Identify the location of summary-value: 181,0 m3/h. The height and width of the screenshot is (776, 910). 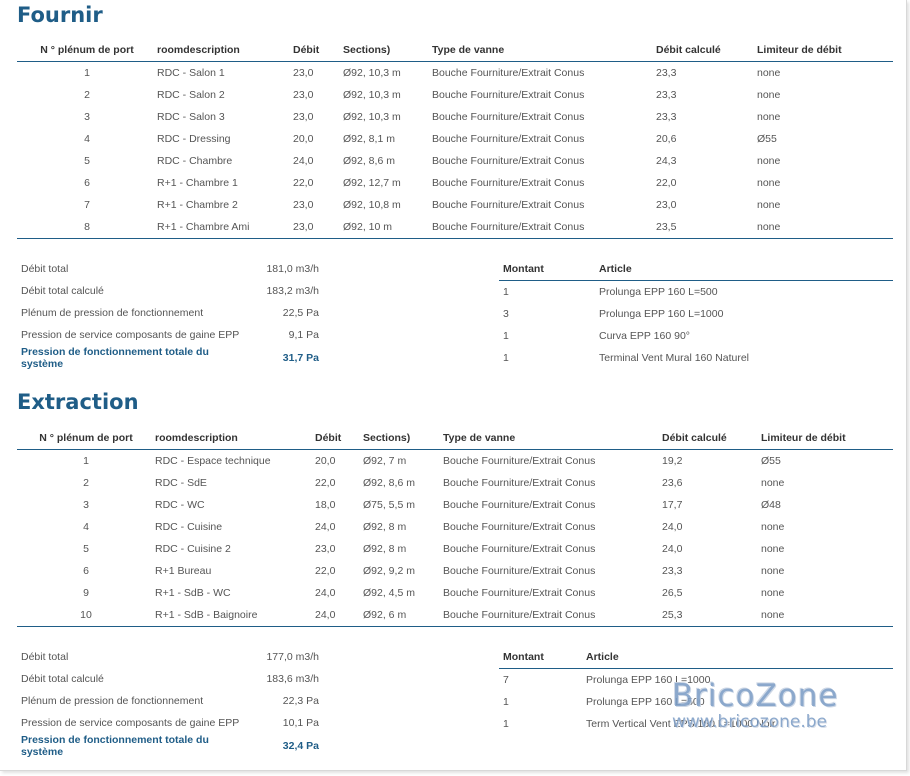
(292, 269).